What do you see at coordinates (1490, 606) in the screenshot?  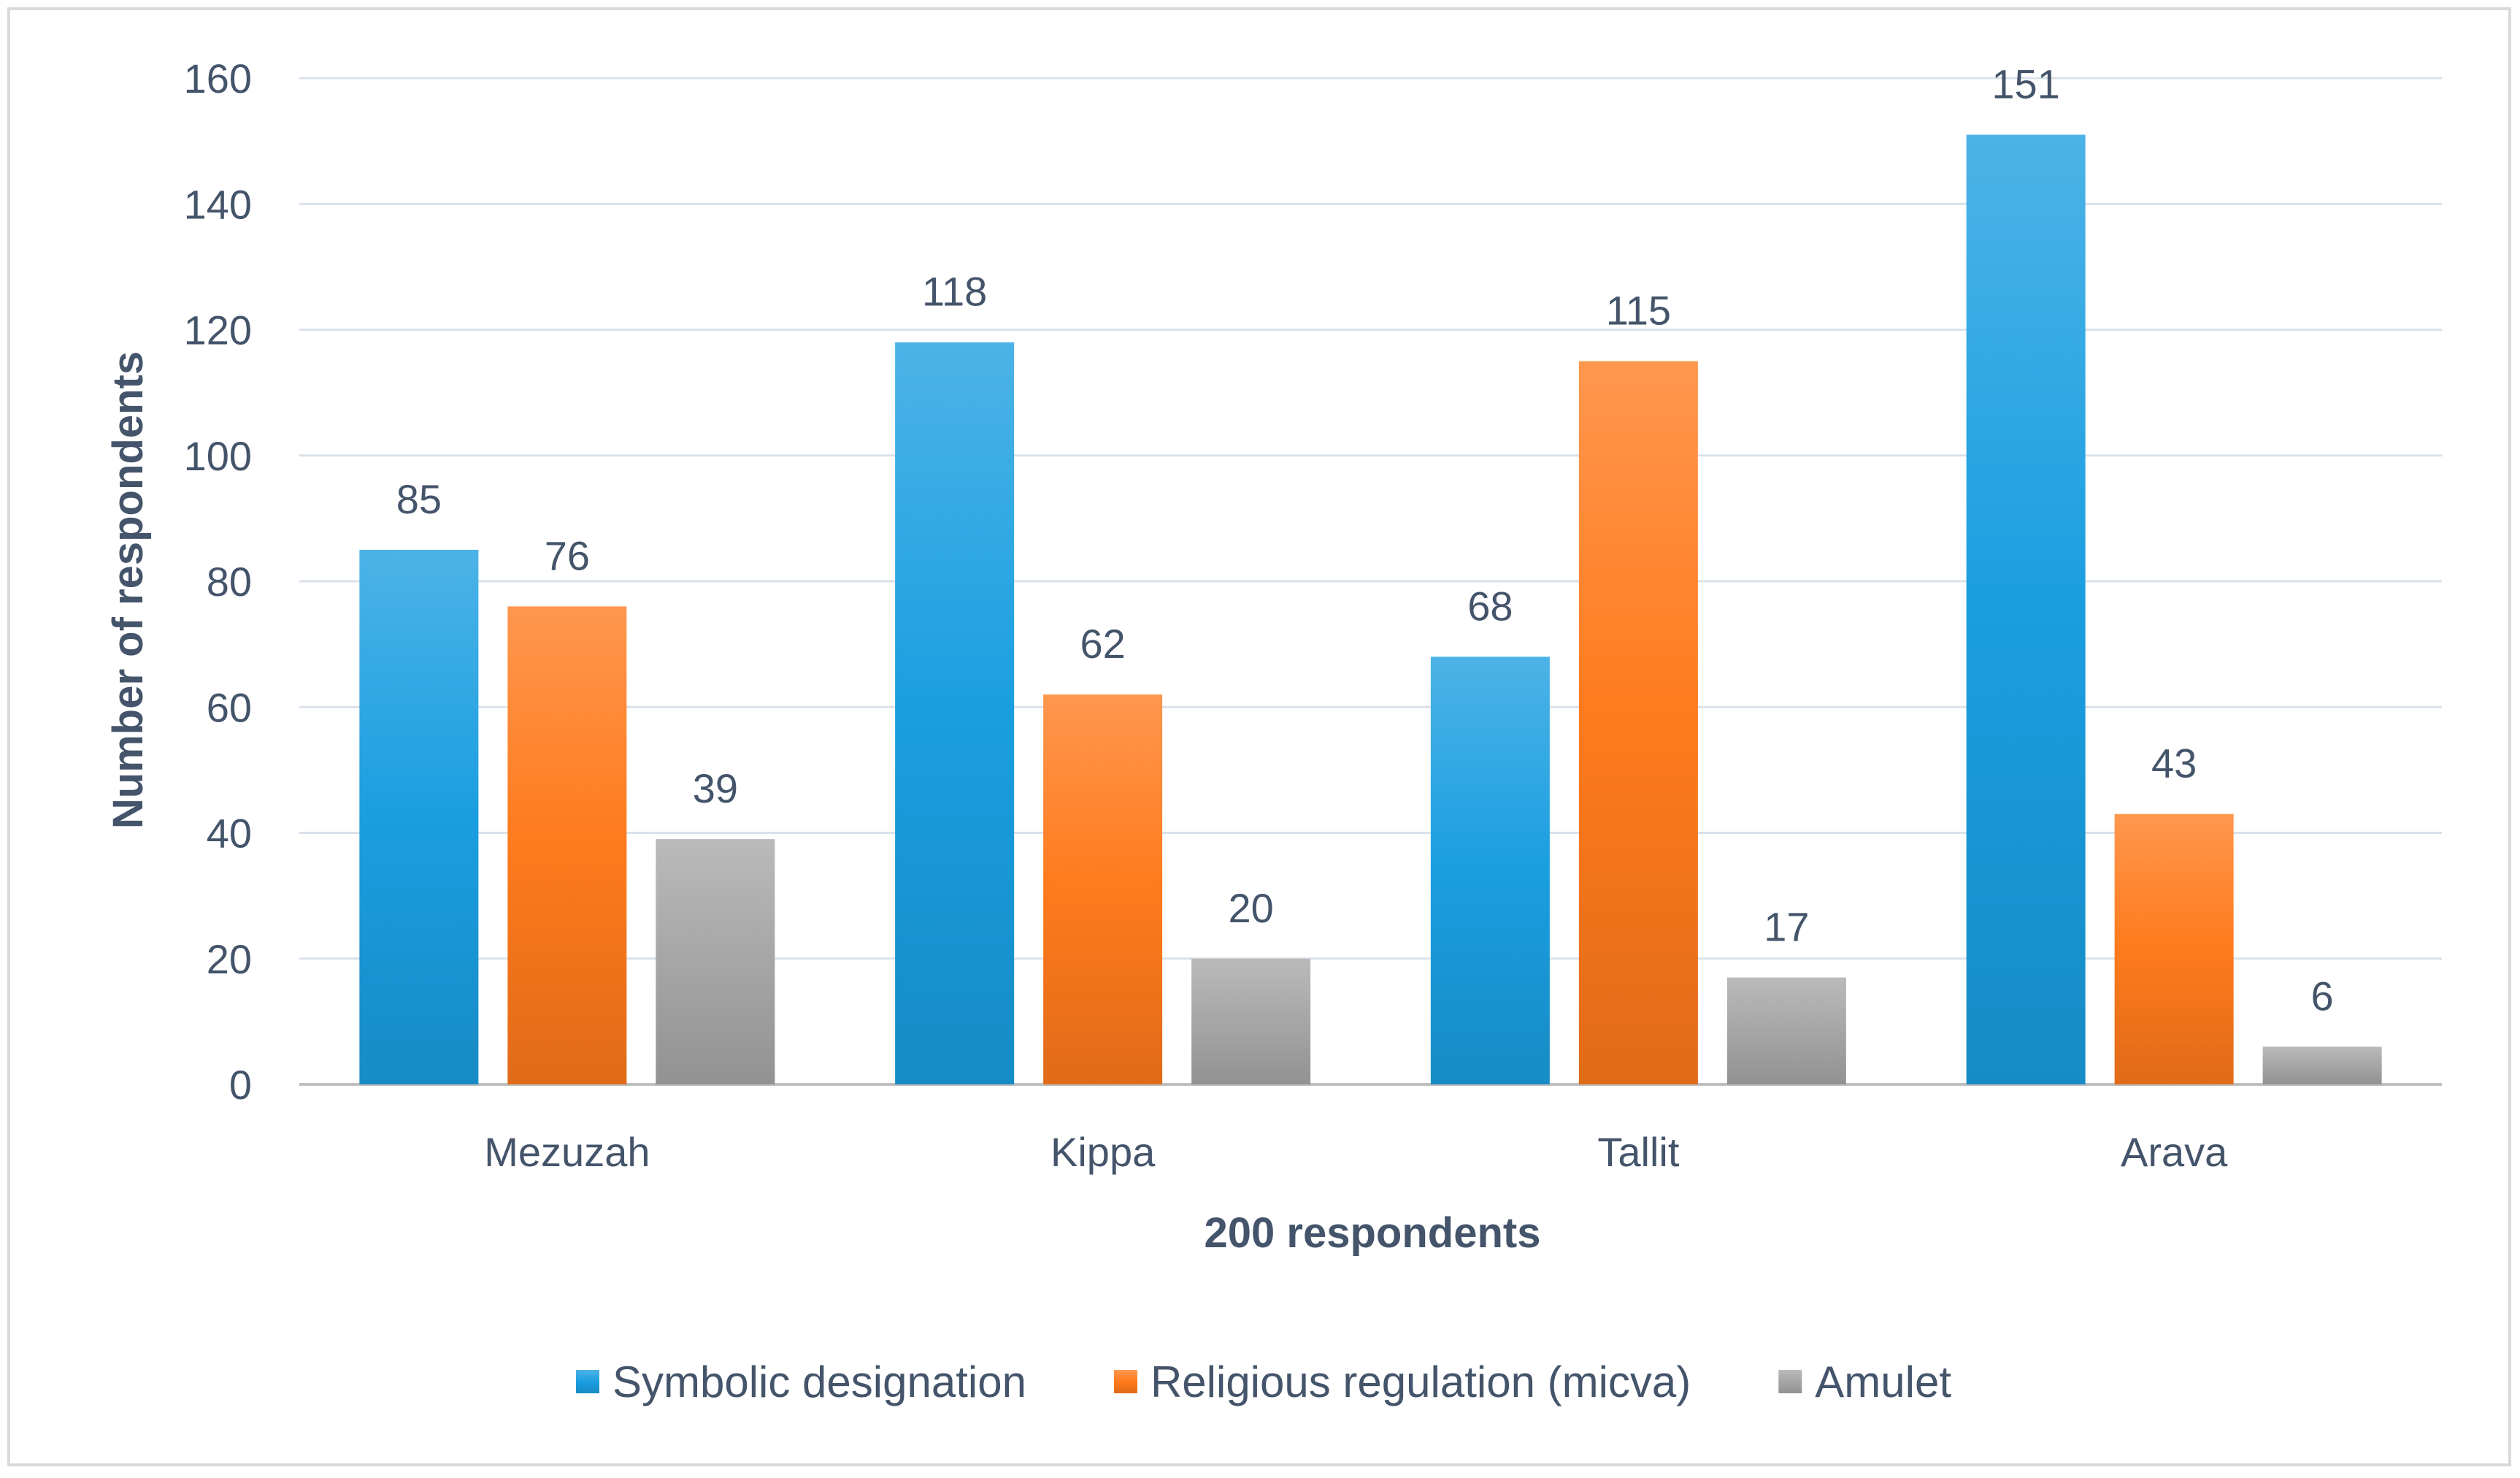 I see `data-label: 68` at bounding box center [1490, 606].